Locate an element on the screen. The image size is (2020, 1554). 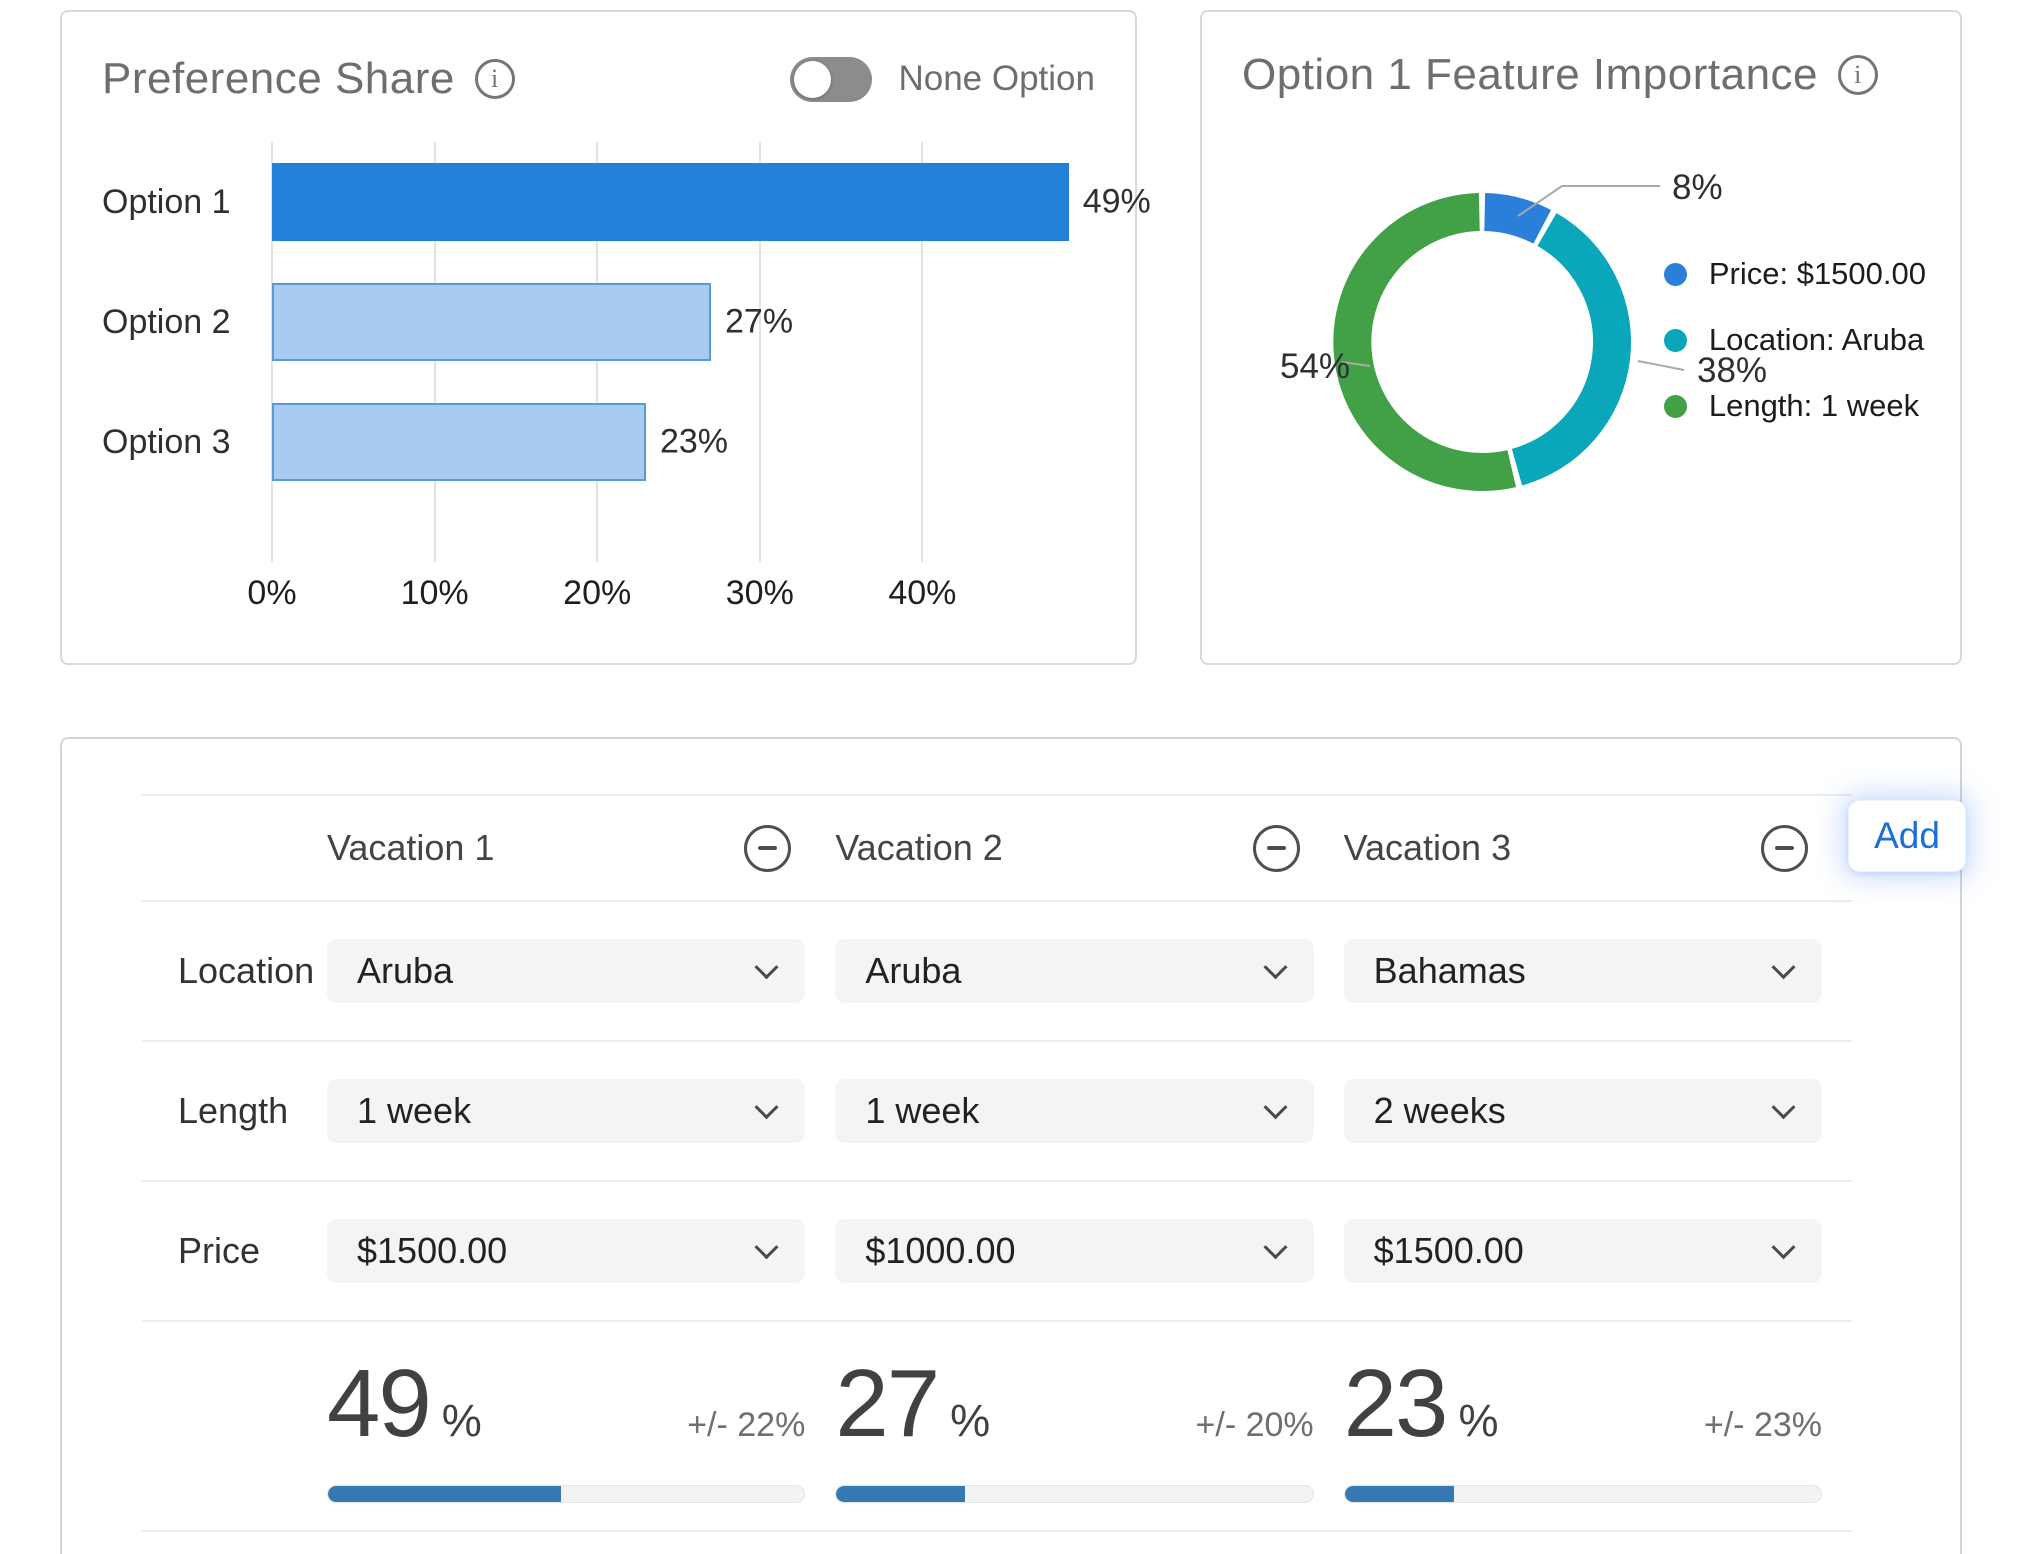
column-header-vacation-1: Vacation 1 is located at coordinates (581, 848).